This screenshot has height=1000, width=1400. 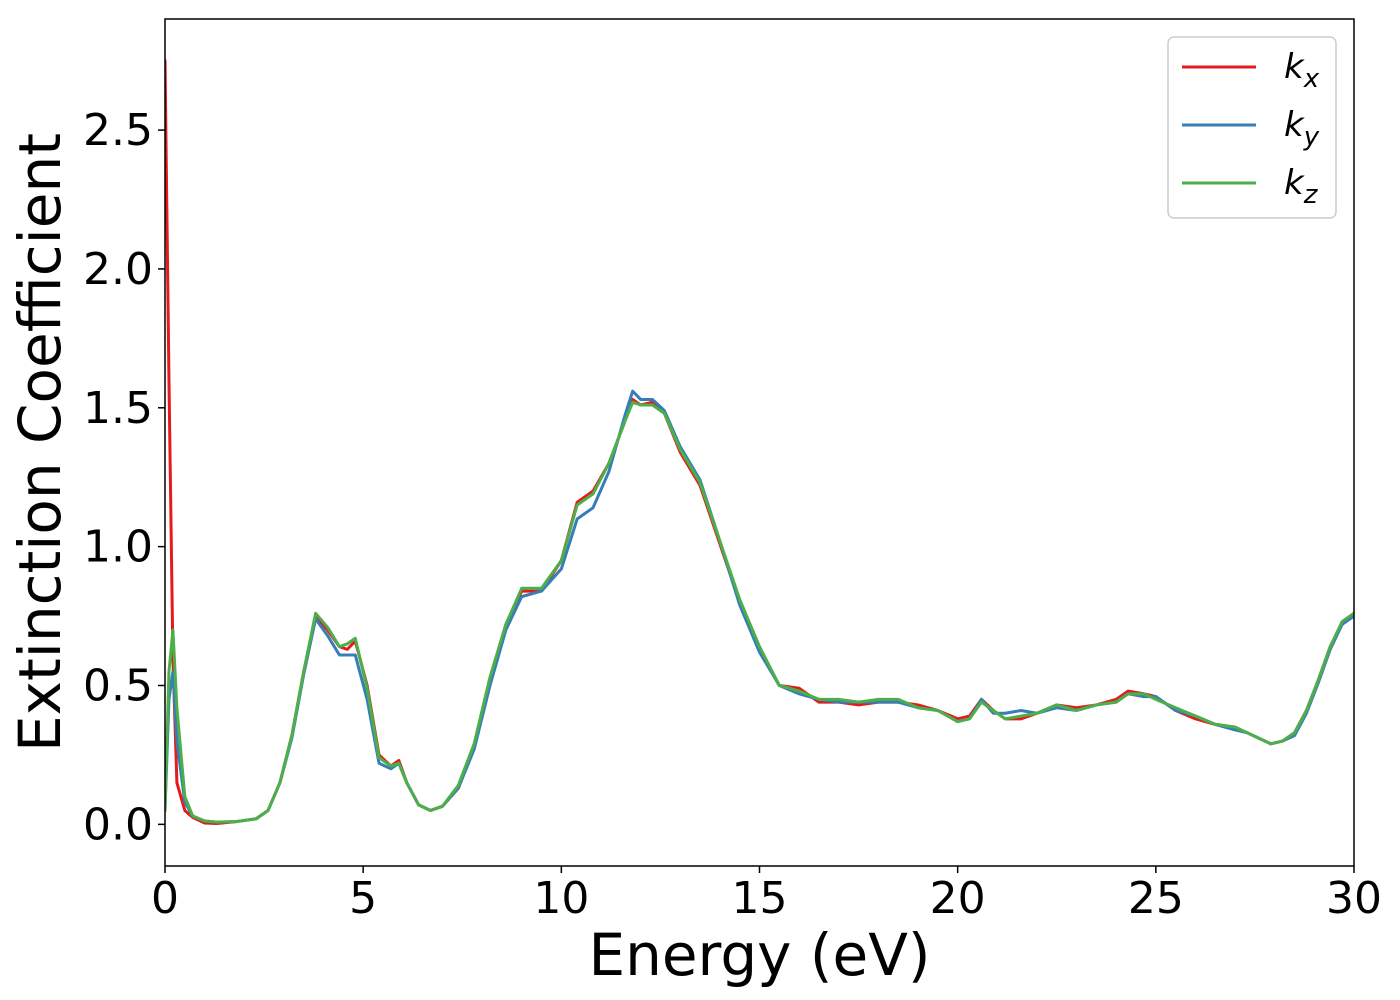 I want to click on x-tick-label: 30, so click(x=1354, y=898).